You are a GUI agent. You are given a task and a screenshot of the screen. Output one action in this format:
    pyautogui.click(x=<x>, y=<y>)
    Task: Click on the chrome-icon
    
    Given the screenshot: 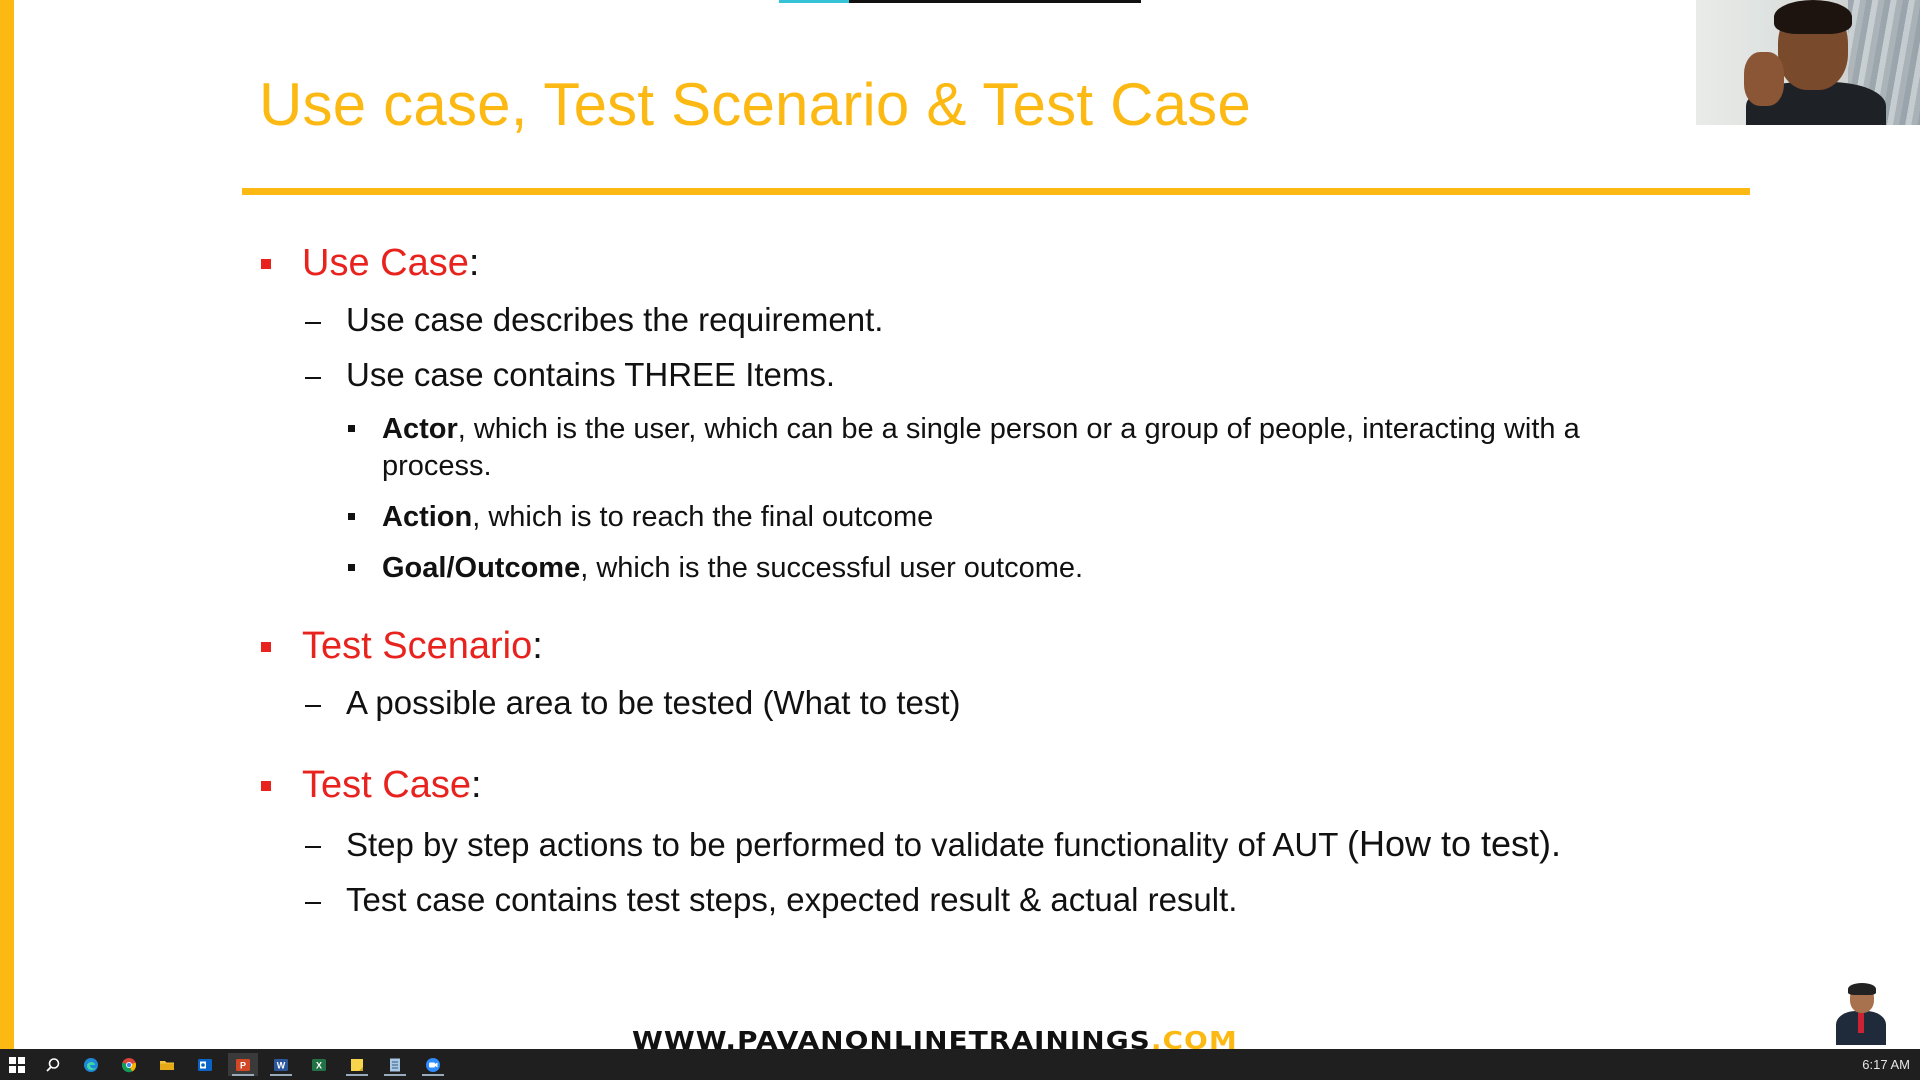 What is the action you would take?
    pyautogui.click(x=129, y=1064)
    